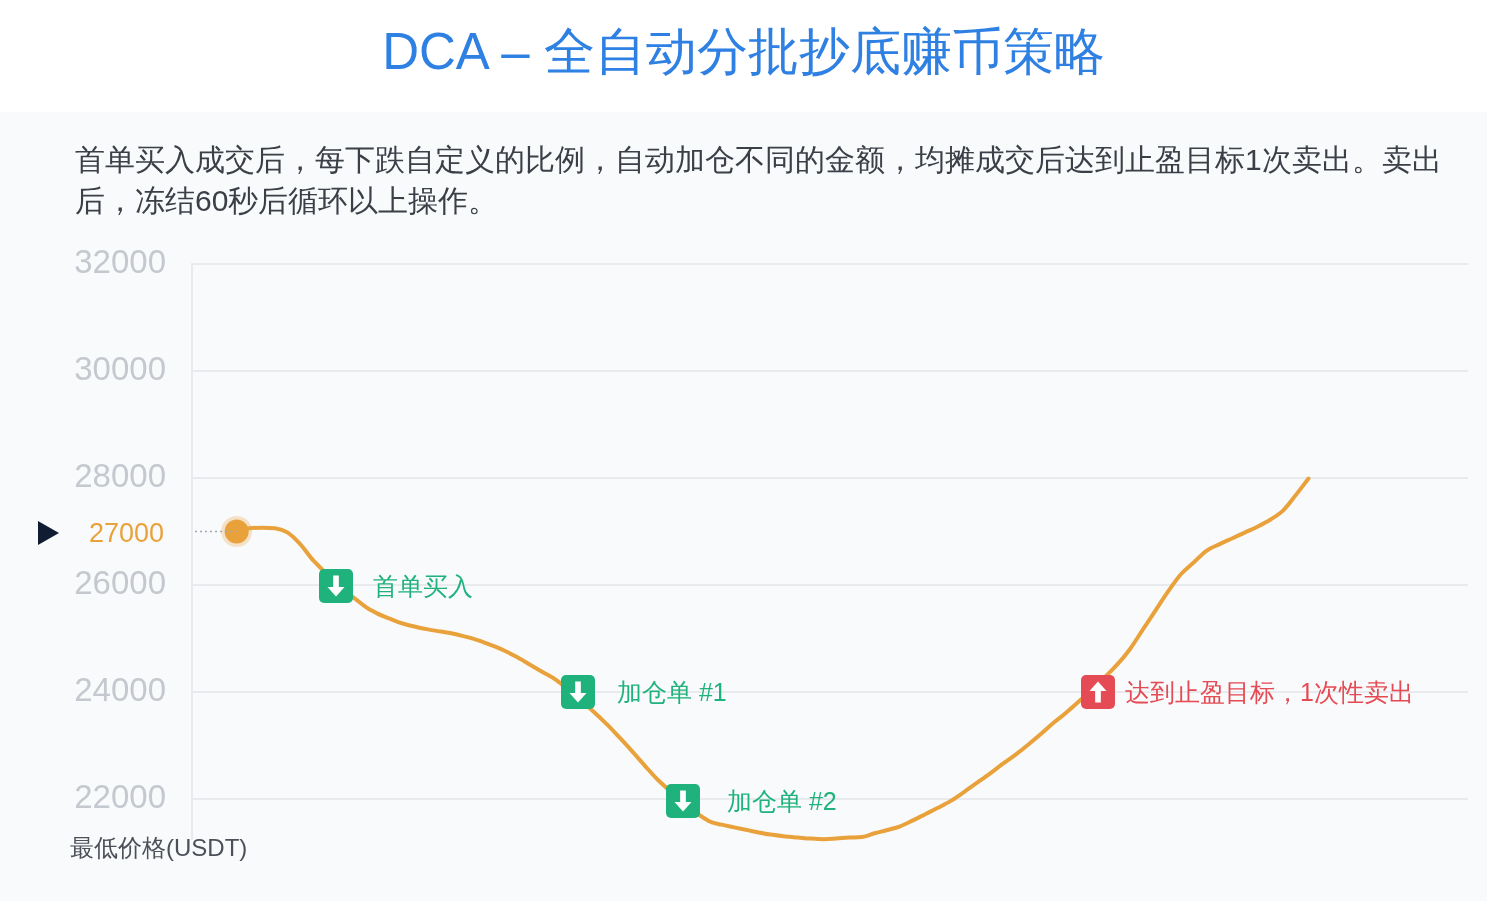 Image resolution: width=1487 pixels, height=901 pixels. I want to click on chart-title: DCA – 全自动分批抄底赚币策略, so click(743, 52).